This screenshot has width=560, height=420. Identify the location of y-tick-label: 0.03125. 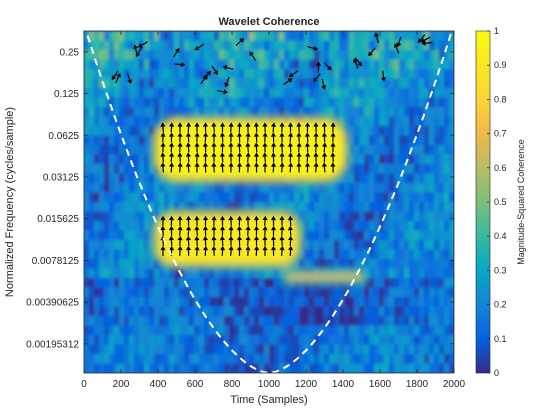
(61, 177).